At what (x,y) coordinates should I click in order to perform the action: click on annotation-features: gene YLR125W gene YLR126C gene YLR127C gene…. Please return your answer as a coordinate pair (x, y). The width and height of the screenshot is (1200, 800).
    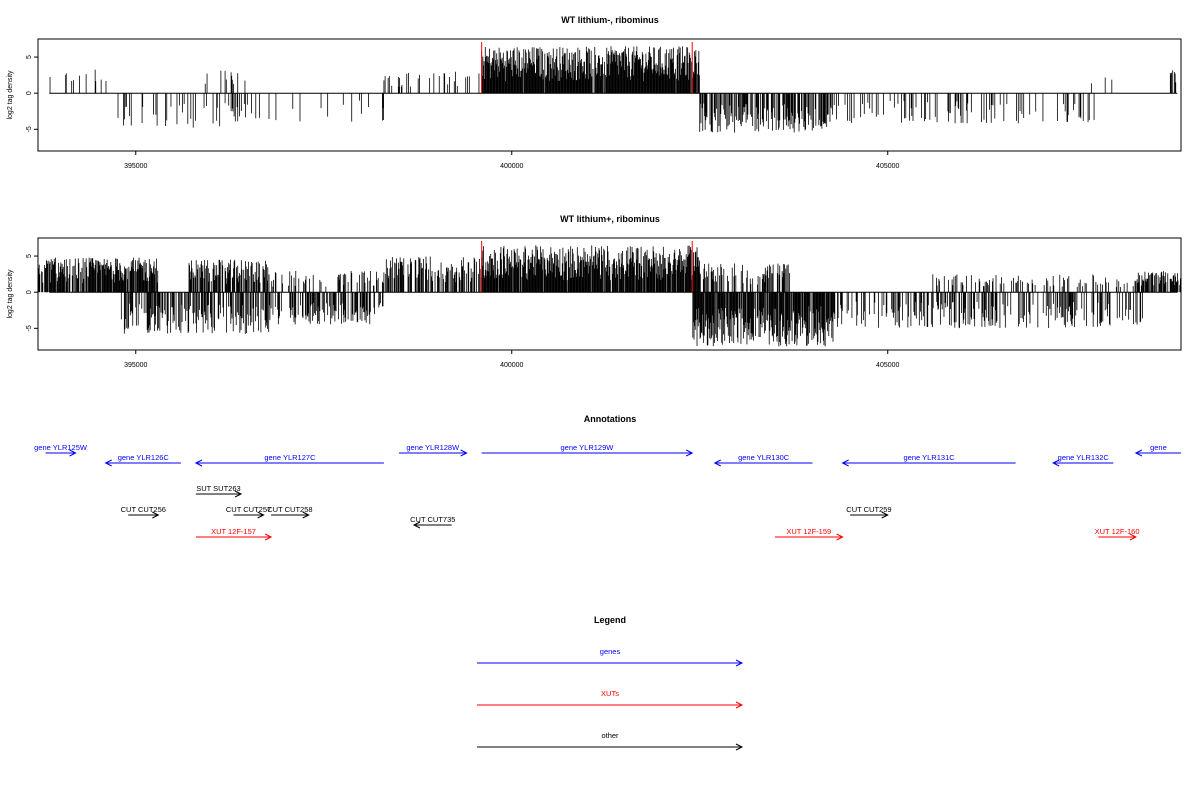
    Looking at the image, I should click on (607, 492).